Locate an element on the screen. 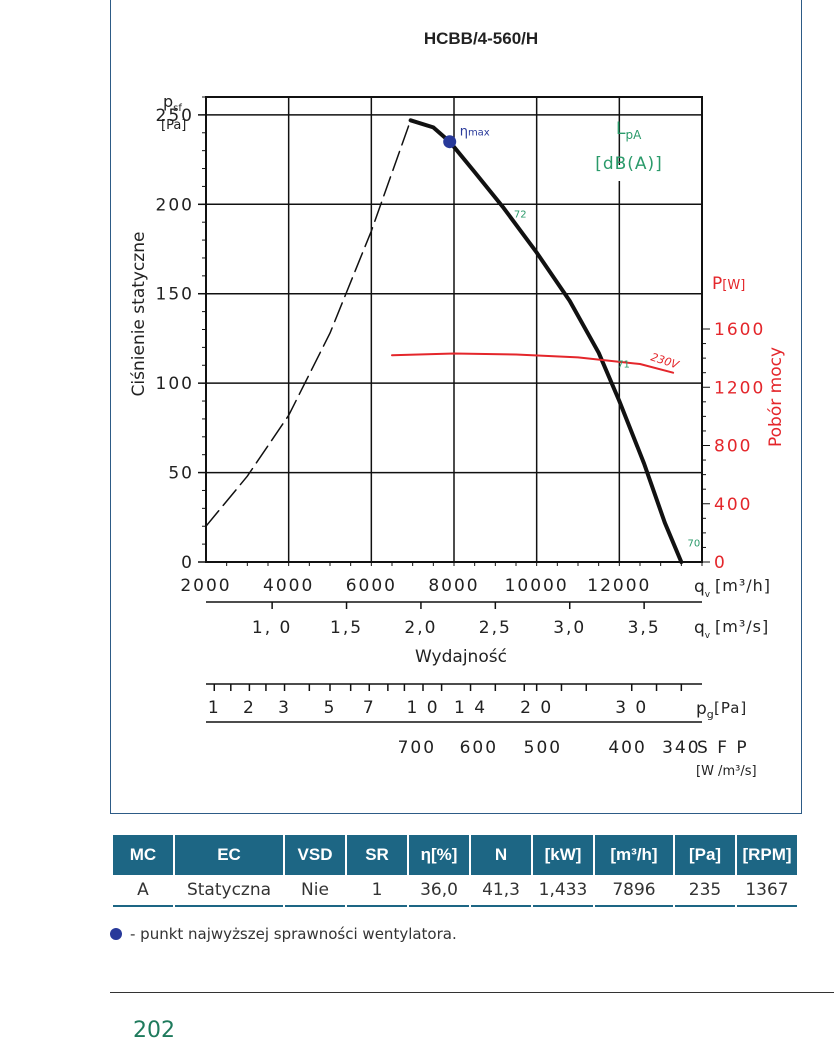 The width and height of the screenshot is (834, 1043). col-header-vsd: VSD is located at coordinates (315, 855).